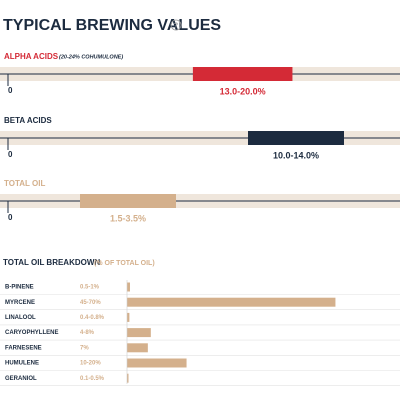  What do you see at coordinates (87, 333) in the screenshot?
I see `oil-range: 4-8%` at bounding box center [87, 333].